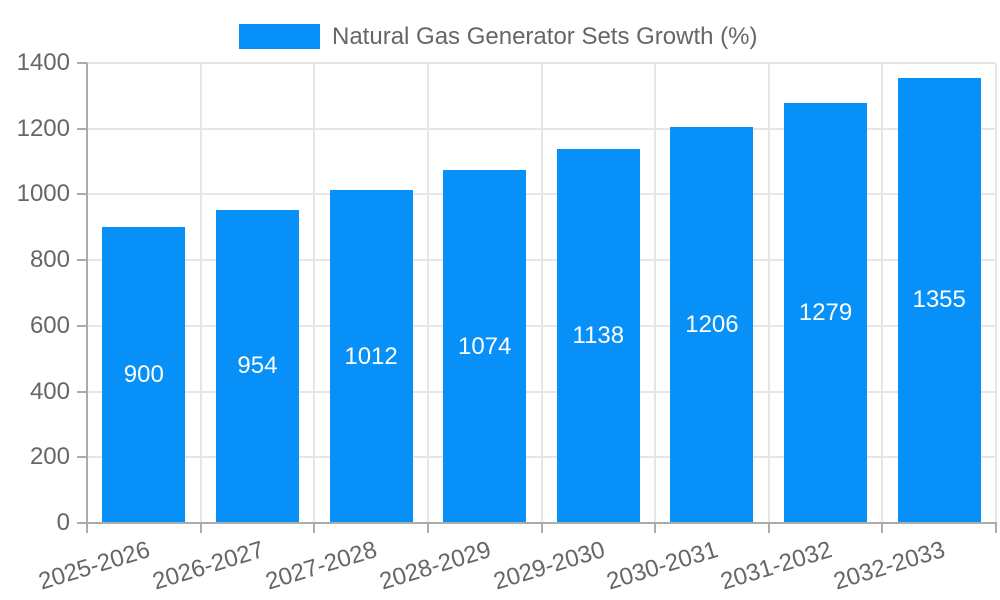 This screenshot has height=600, width=1000. I want to click on legend-swatch-icon, so click(279, 36).